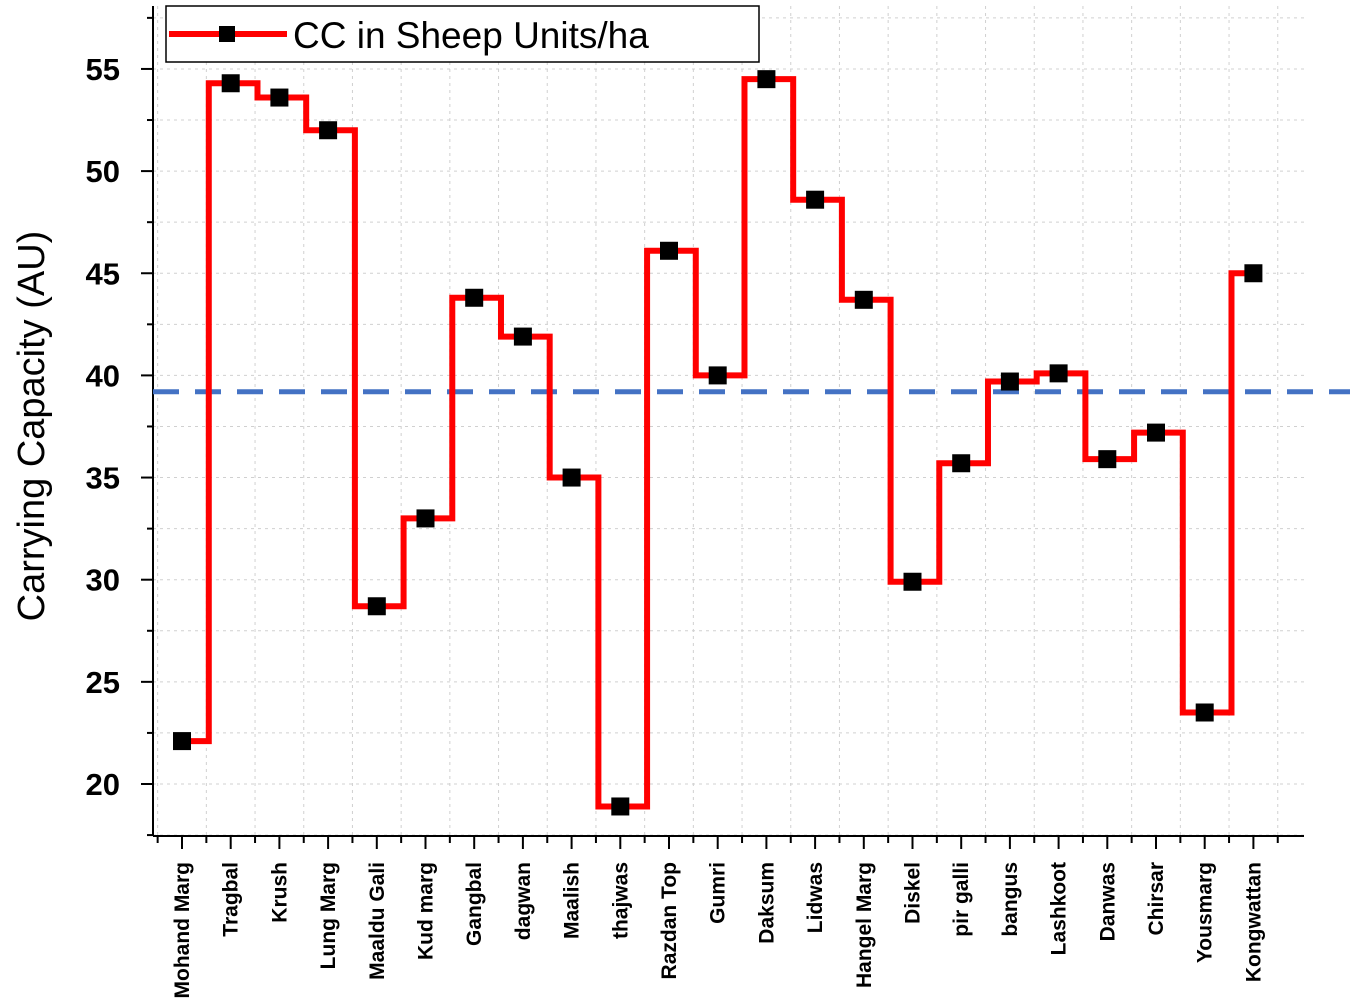  Describe the element at coordinates (523, 901) in the screenshot. I see `x-tick-label: dagwan` at that location.